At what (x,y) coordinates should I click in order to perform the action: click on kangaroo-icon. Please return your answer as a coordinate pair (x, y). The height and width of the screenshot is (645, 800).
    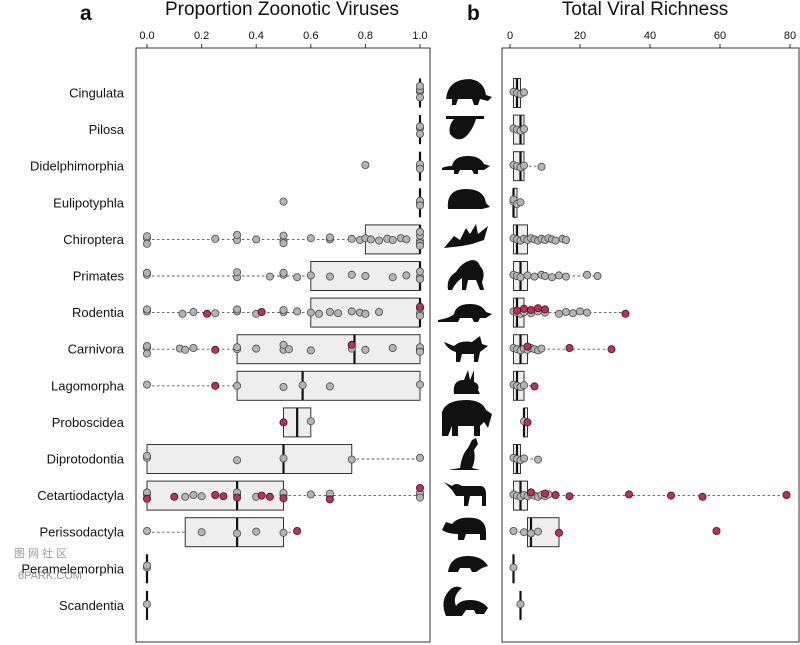
    Looking at the image, I should click on (464, 454).